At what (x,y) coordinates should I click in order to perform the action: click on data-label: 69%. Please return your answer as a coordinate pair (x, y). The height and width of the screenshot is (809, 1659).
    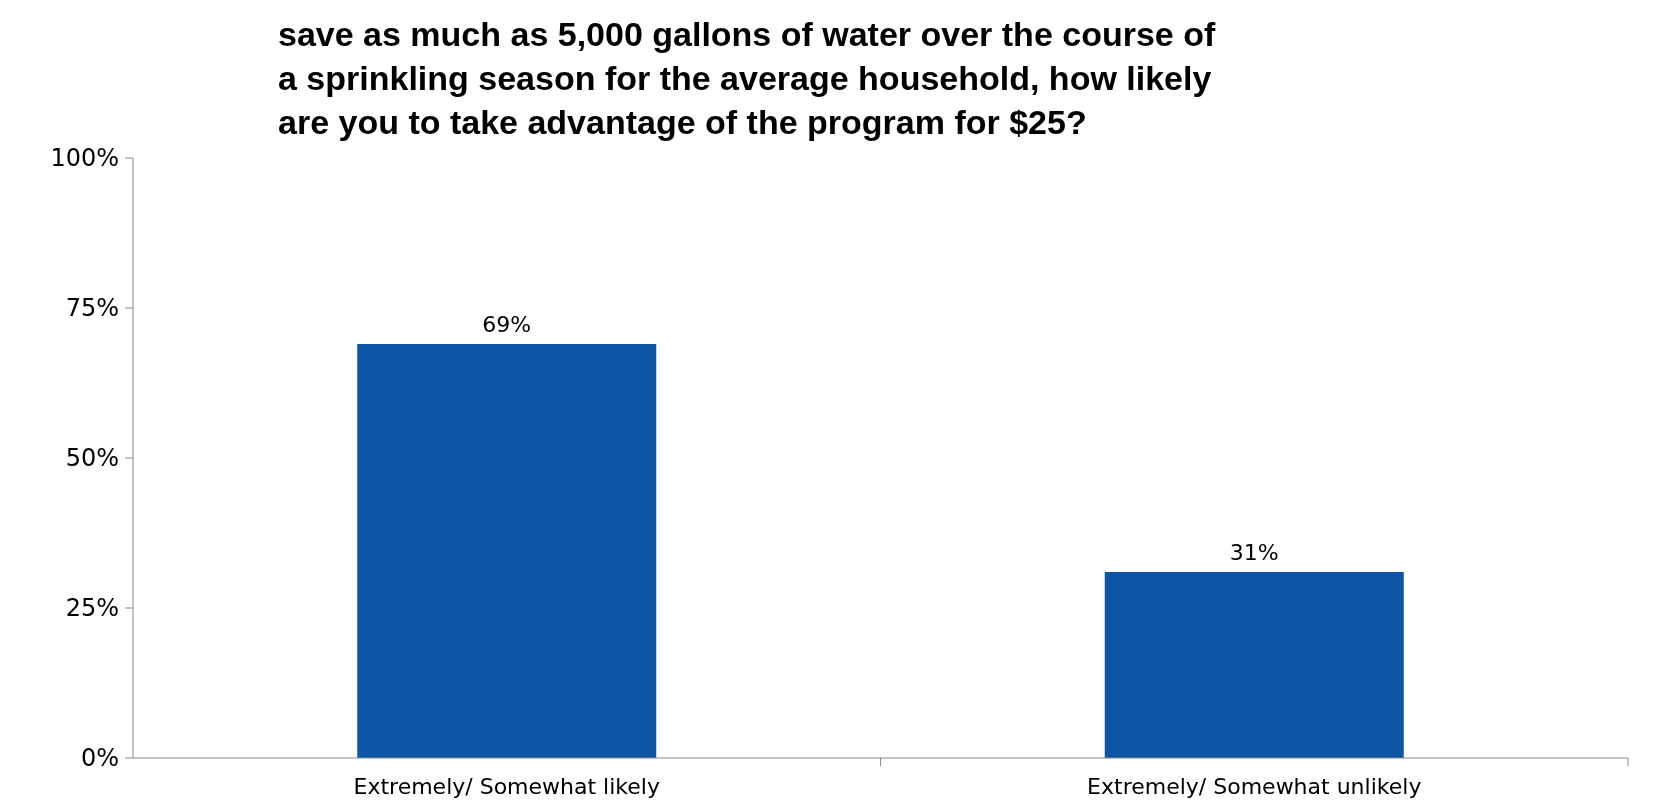
    Looking at the image, I should click on (507, 324).